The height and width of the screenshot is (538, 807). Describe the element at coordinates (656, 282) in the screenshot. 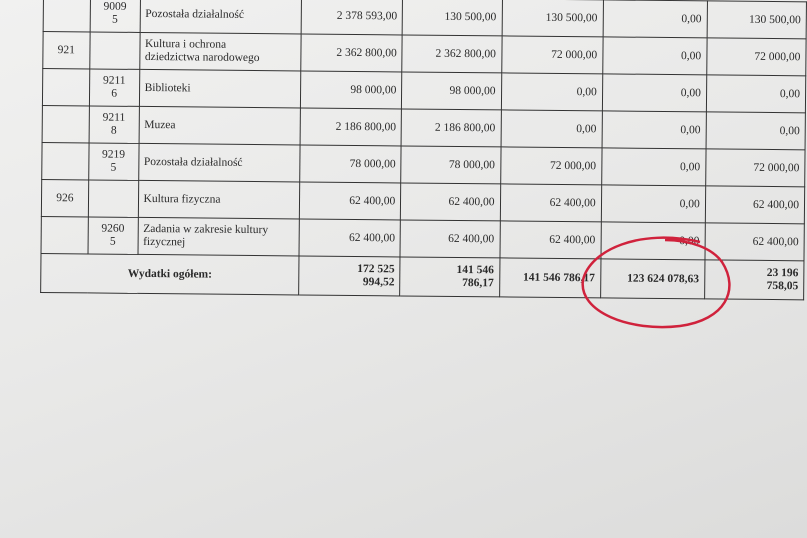

I see `red-circle` at that location.